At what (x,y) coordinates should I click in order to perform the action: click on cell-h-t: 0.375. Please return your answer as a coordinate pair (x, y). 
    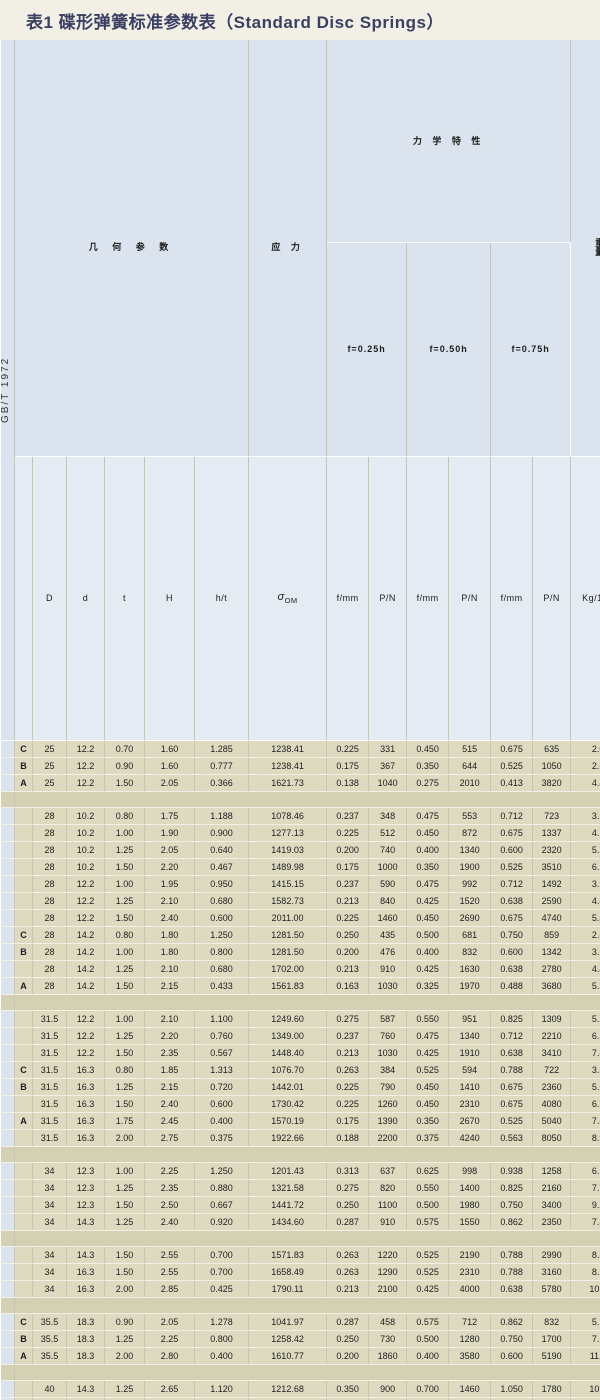
    Looking at the image, I should click on (222, 1138).